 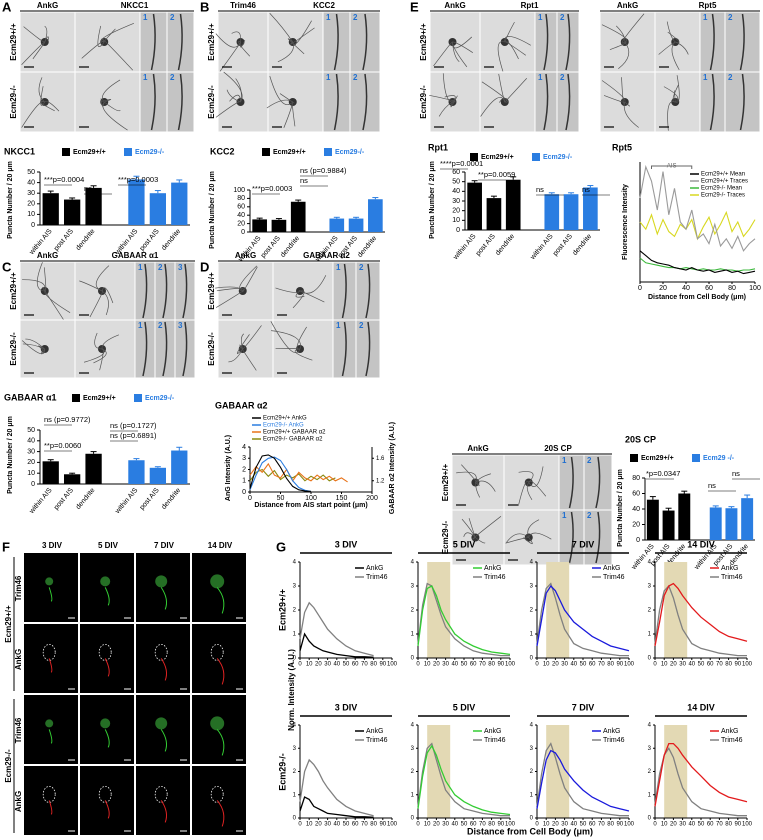 What do you see at coordinates (697, 297) in the screenshot?
I see `x-axis-label: Distance from Cell Body (μm)` at bounding box center [697, 297].